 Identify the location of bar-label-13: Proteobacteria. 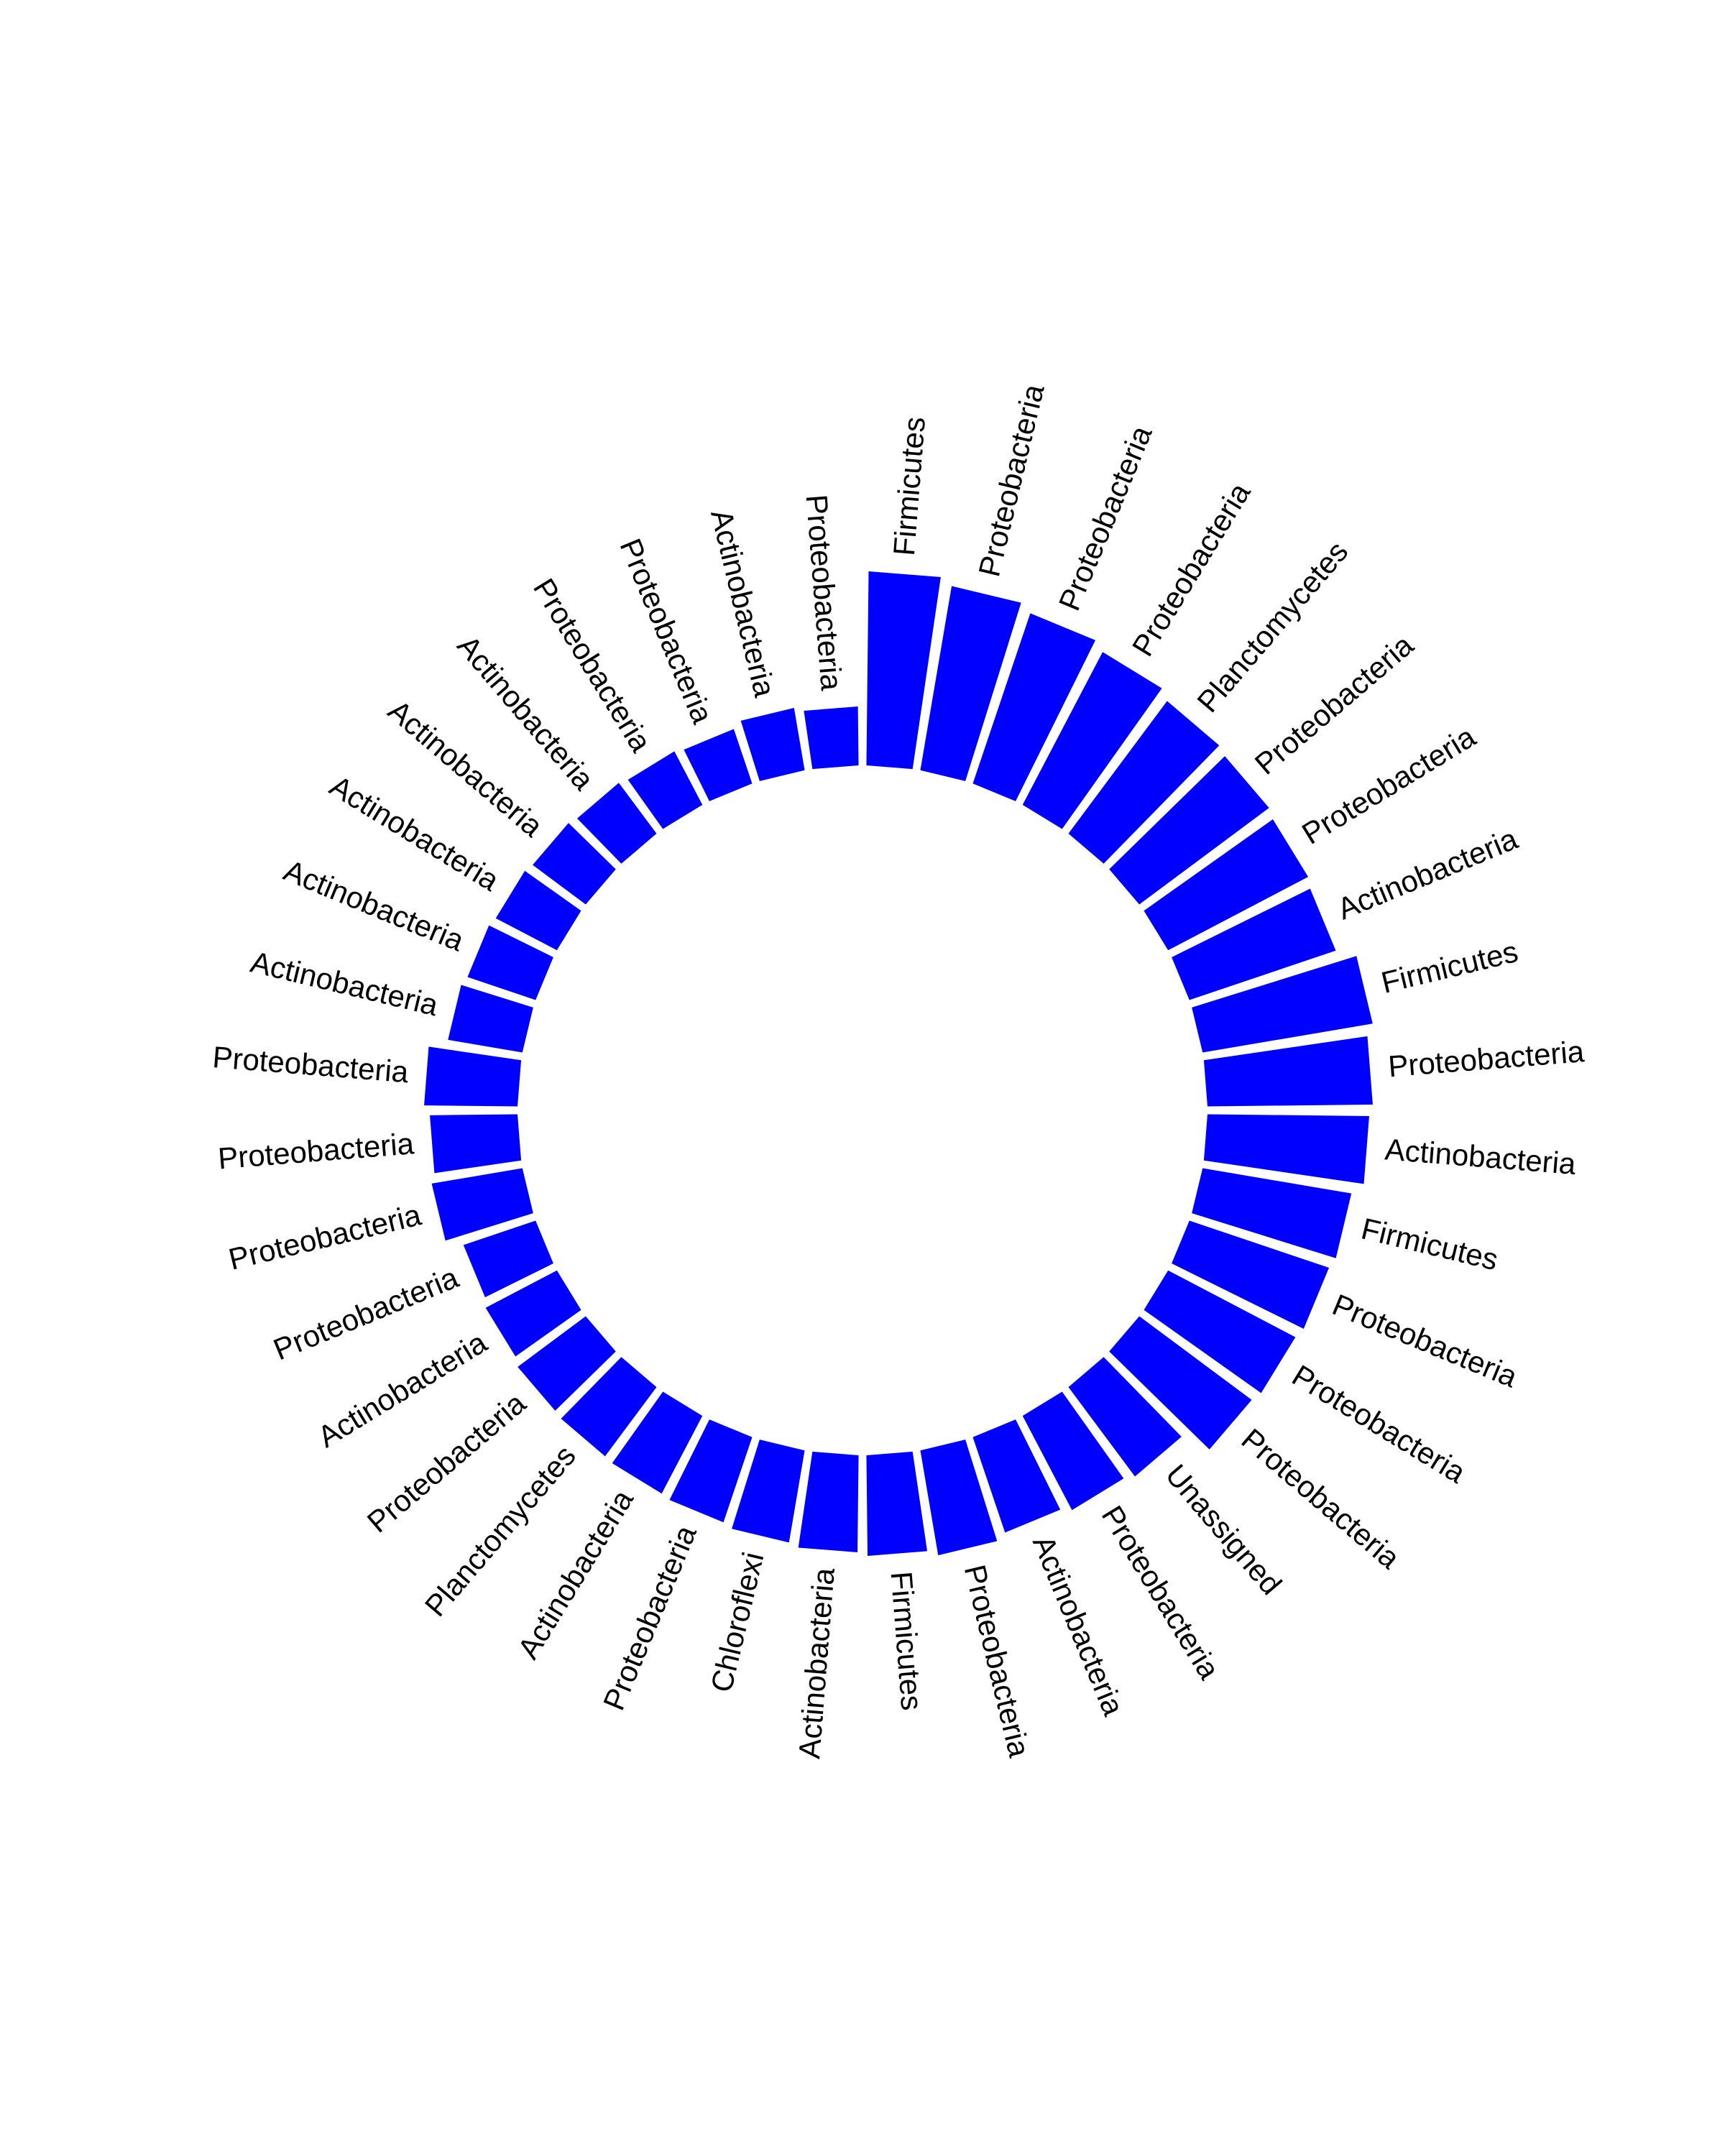
(1425, 1340).